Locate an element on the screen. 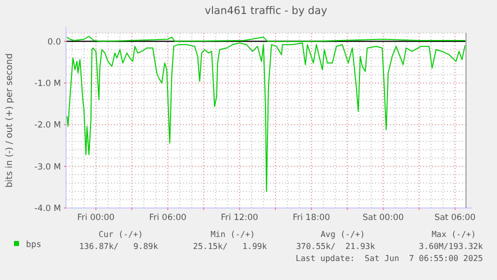  x-tick-label: Fri 12:00 is located at coordinates (239, 218).